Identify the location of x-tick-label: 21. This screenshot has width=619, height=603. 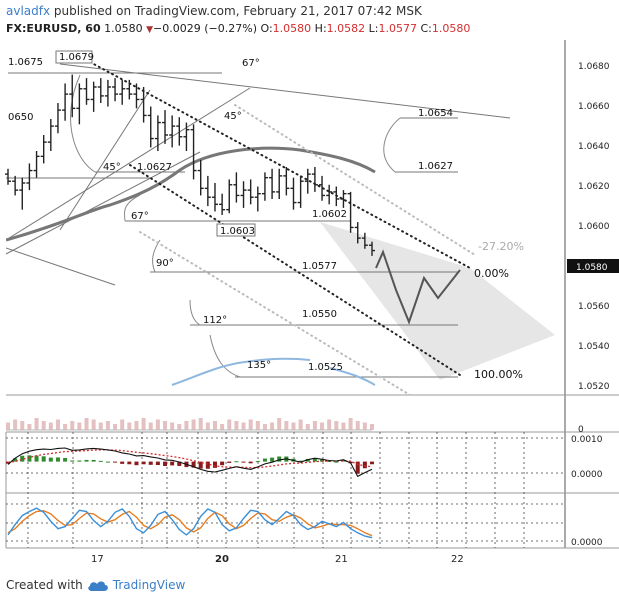
(341, 559).